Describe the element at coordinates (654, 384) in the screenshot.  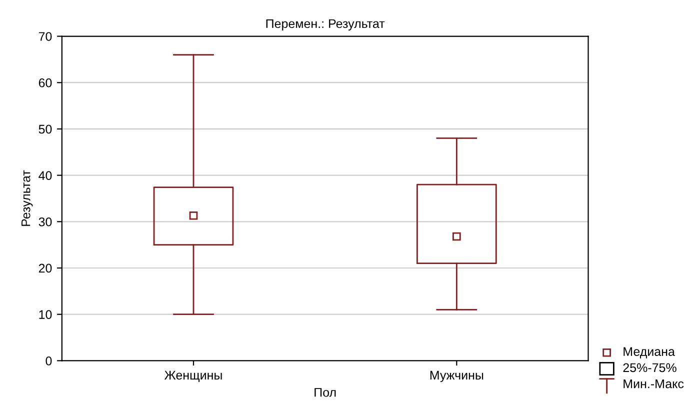
I see `text: Мин.-Макс` at that location.